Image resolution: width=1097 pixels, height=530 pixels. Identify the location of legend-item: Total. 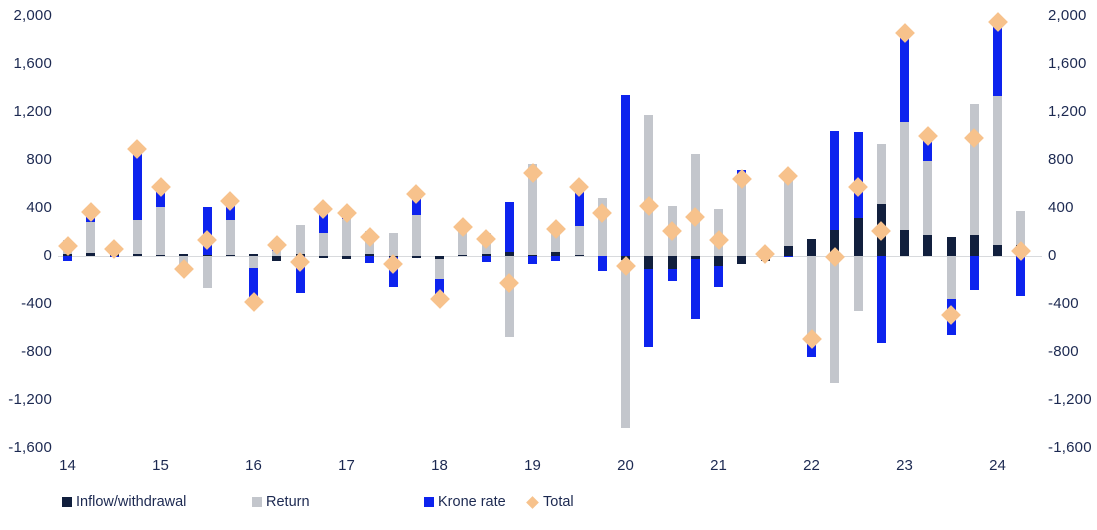
(550, 502).